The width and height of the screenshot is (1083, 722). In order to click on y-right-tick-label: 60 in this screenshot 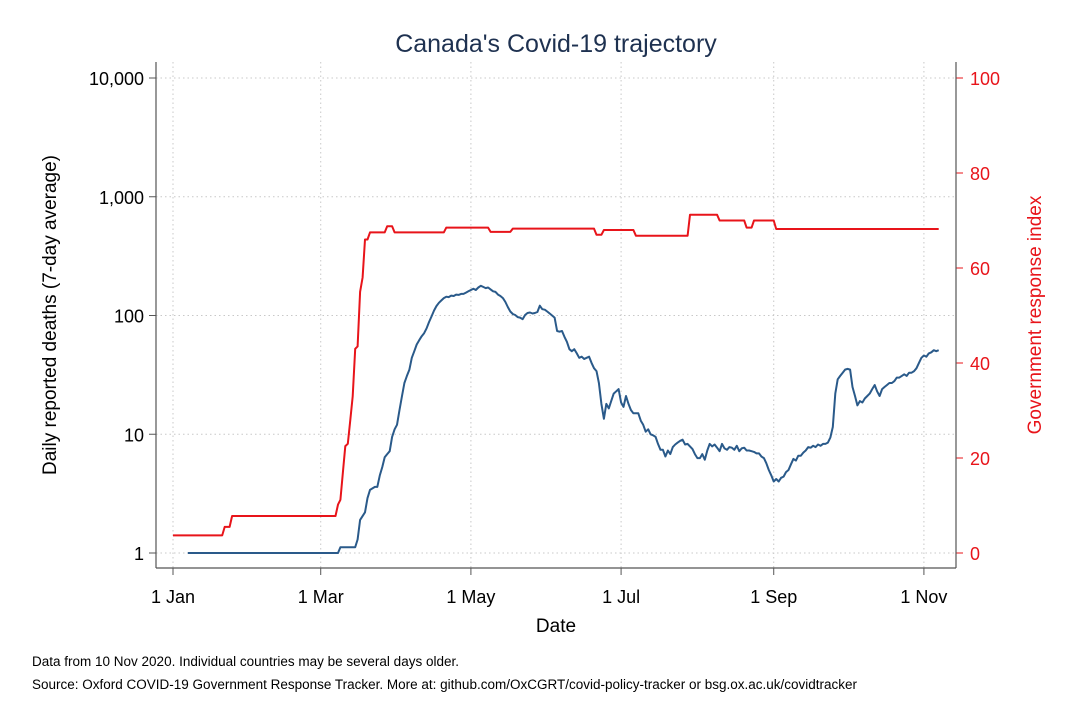, I will do `click(980, 269)`.